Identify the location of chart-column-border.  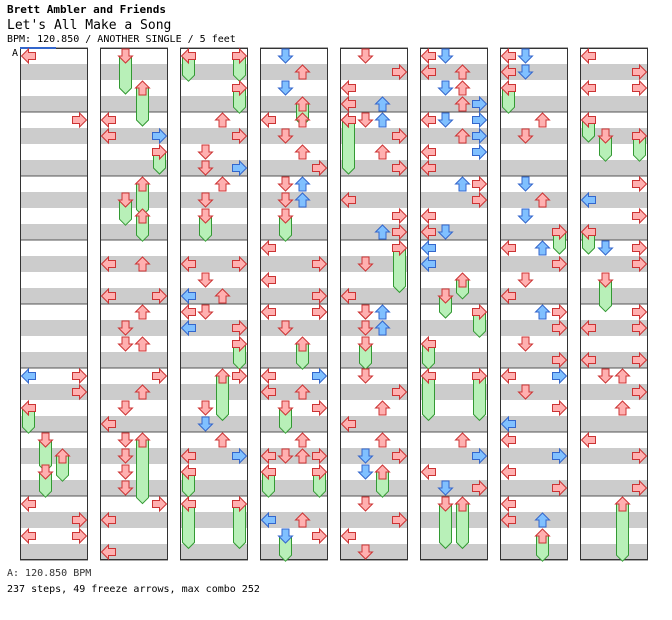
(134, 304).